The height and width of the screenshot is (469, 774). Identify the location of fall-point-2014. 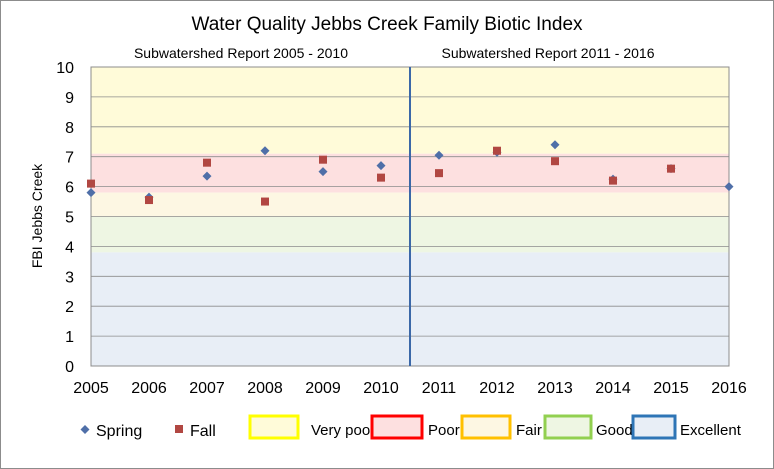
(613, 180).